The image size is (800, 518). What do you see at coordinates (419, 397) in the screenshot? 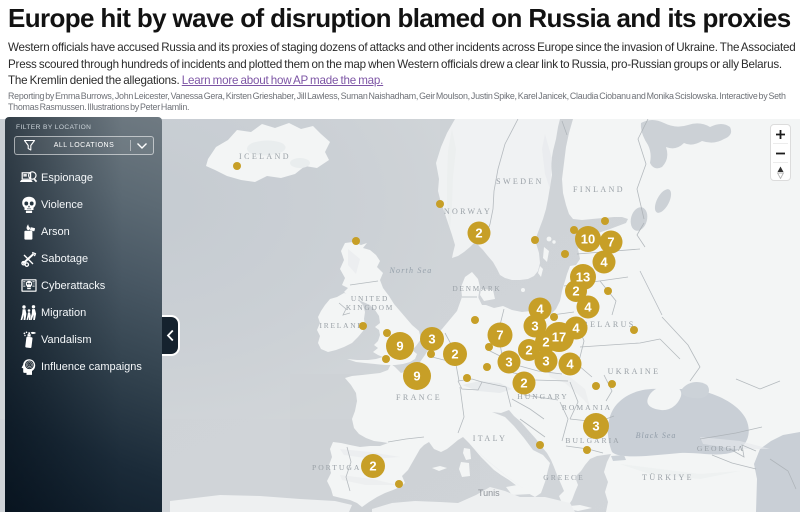
I see `svg-text: FRANCE` at bounding box center [419, 397].